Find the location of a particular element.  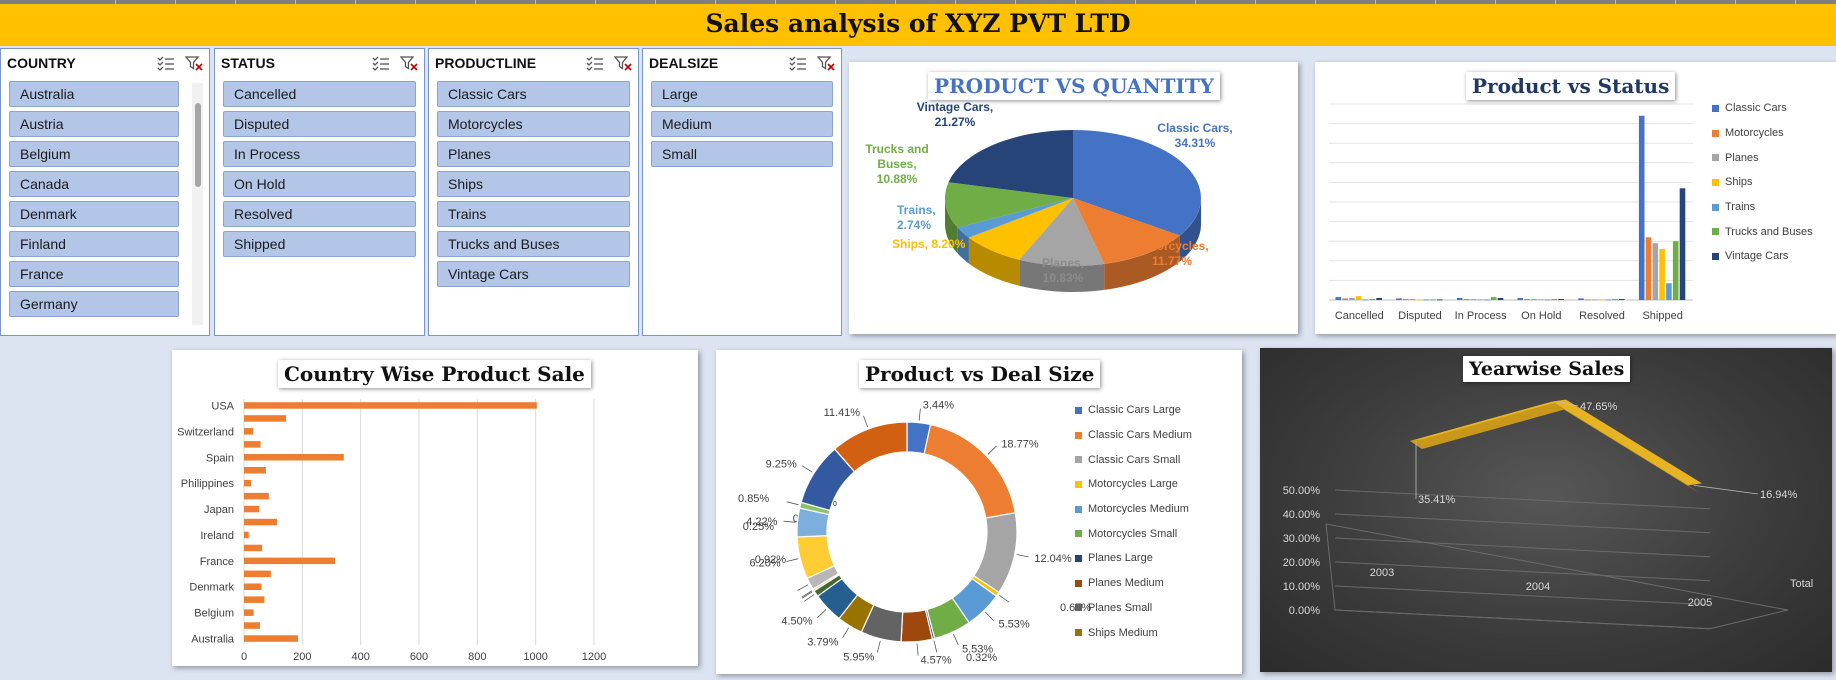

bar-trucks-and-buses-disputed is located at coordinates (1433, 300).